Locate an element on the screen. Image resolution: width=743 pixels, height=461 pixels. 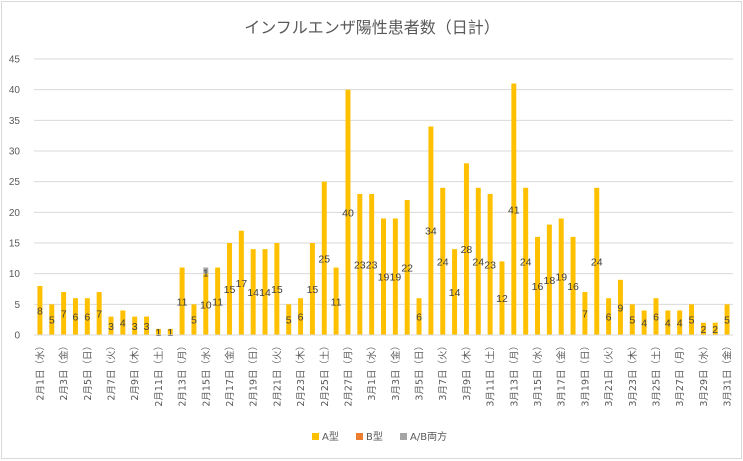
x-tick-label: 3月17日（金） is located at coordinates (562, 374).